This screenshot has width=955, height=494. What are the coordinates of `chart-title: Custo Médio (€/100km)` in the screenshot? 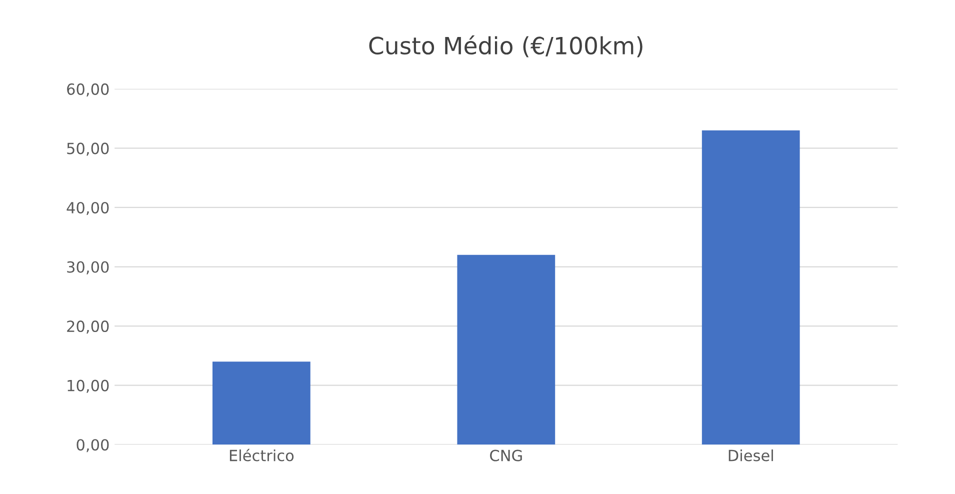 It's located at (505, 46).